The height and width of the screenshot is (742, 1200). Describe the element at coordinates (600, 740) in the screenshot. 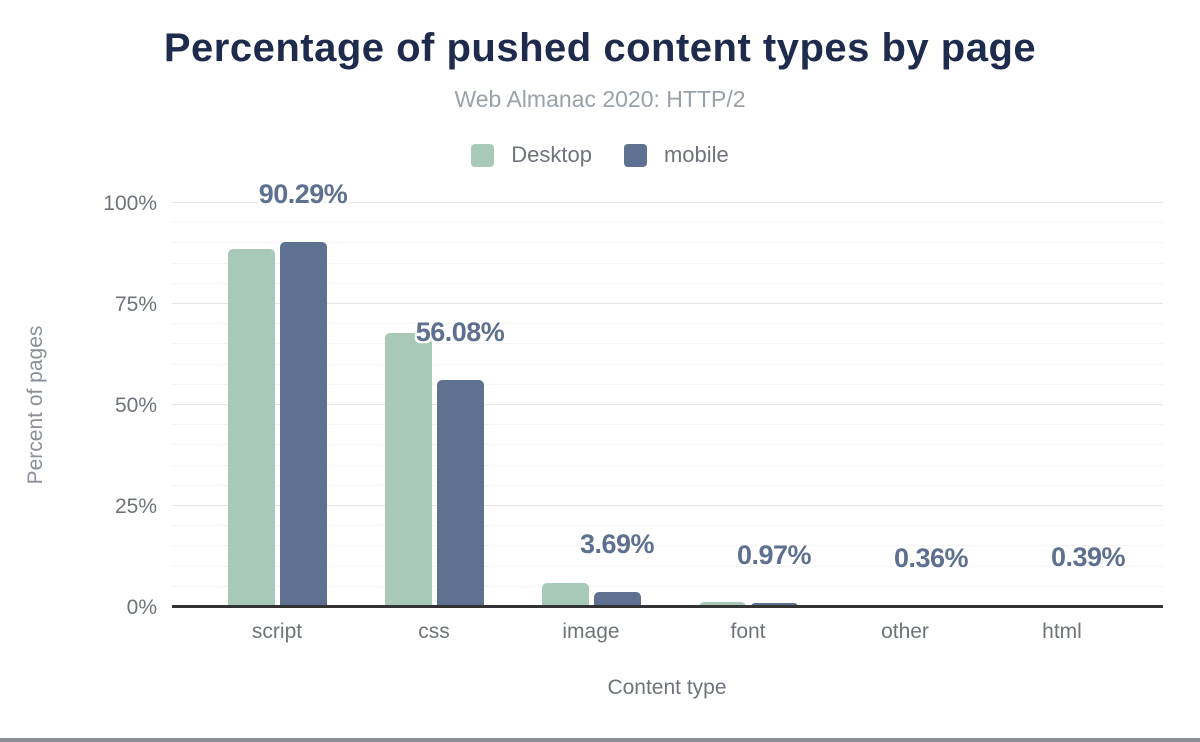

I see `bottom-separator-bar` at that location.